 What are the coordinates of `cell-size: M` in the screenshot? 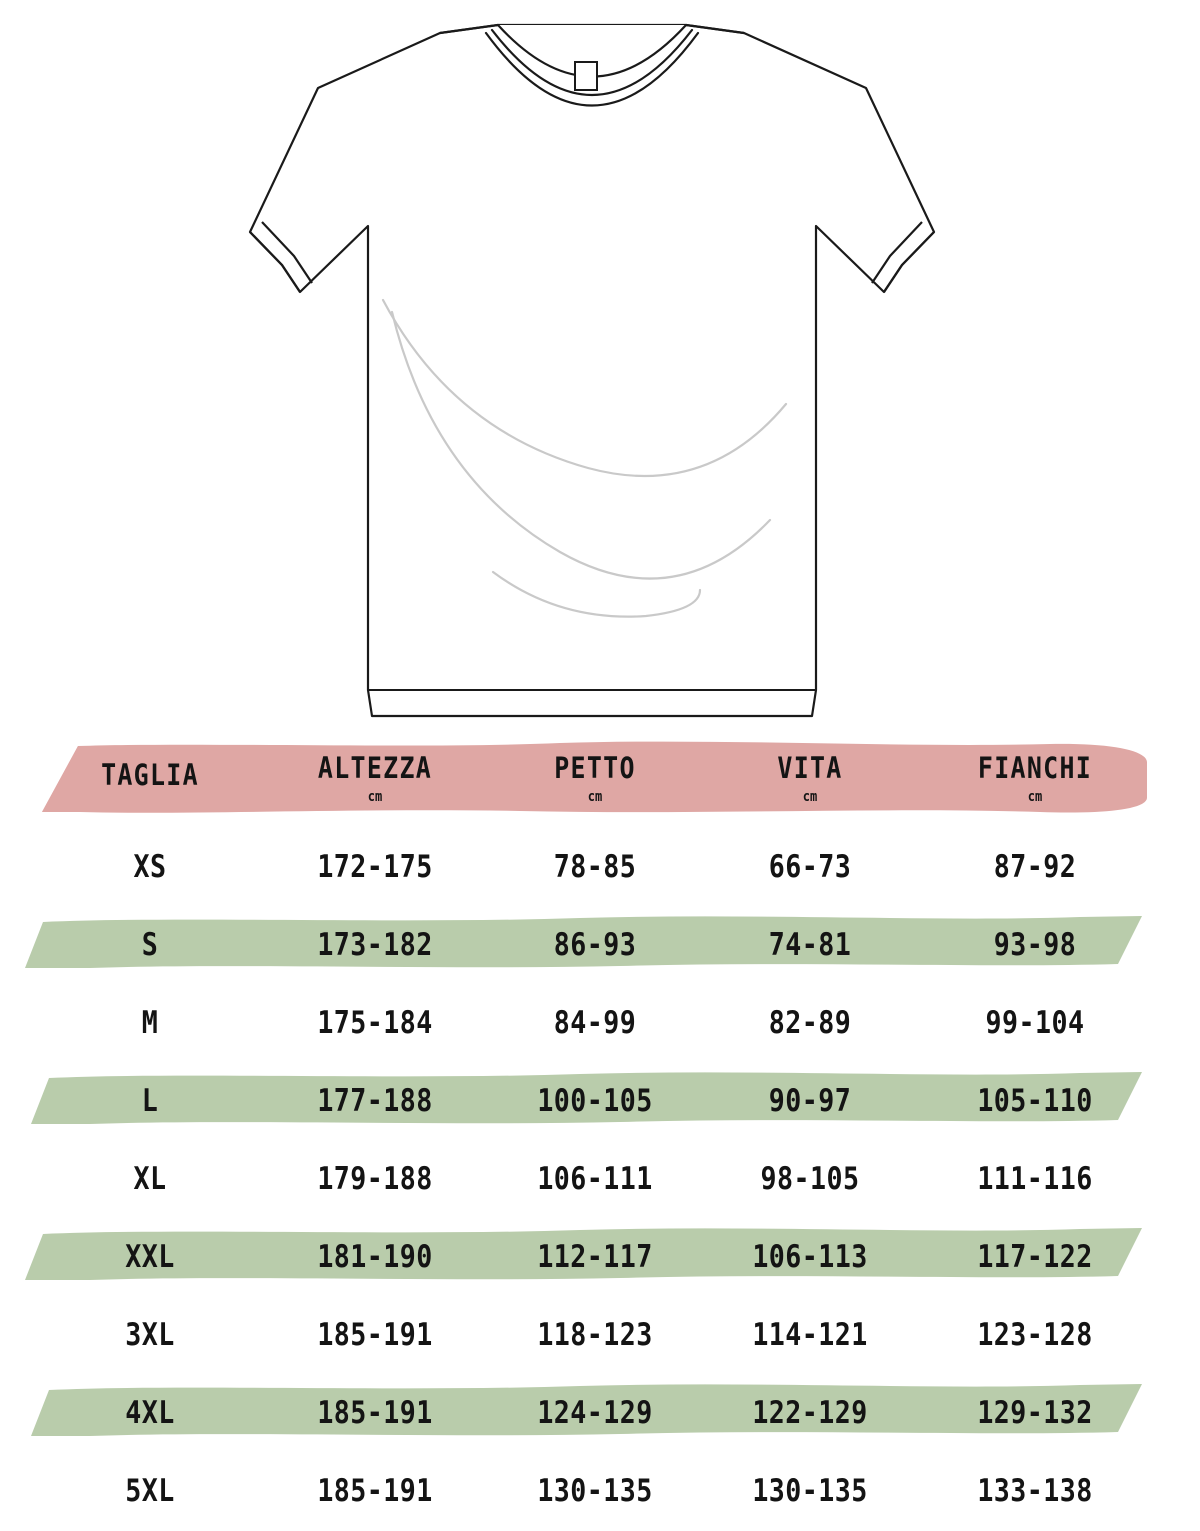 It's located at (150, 1023).